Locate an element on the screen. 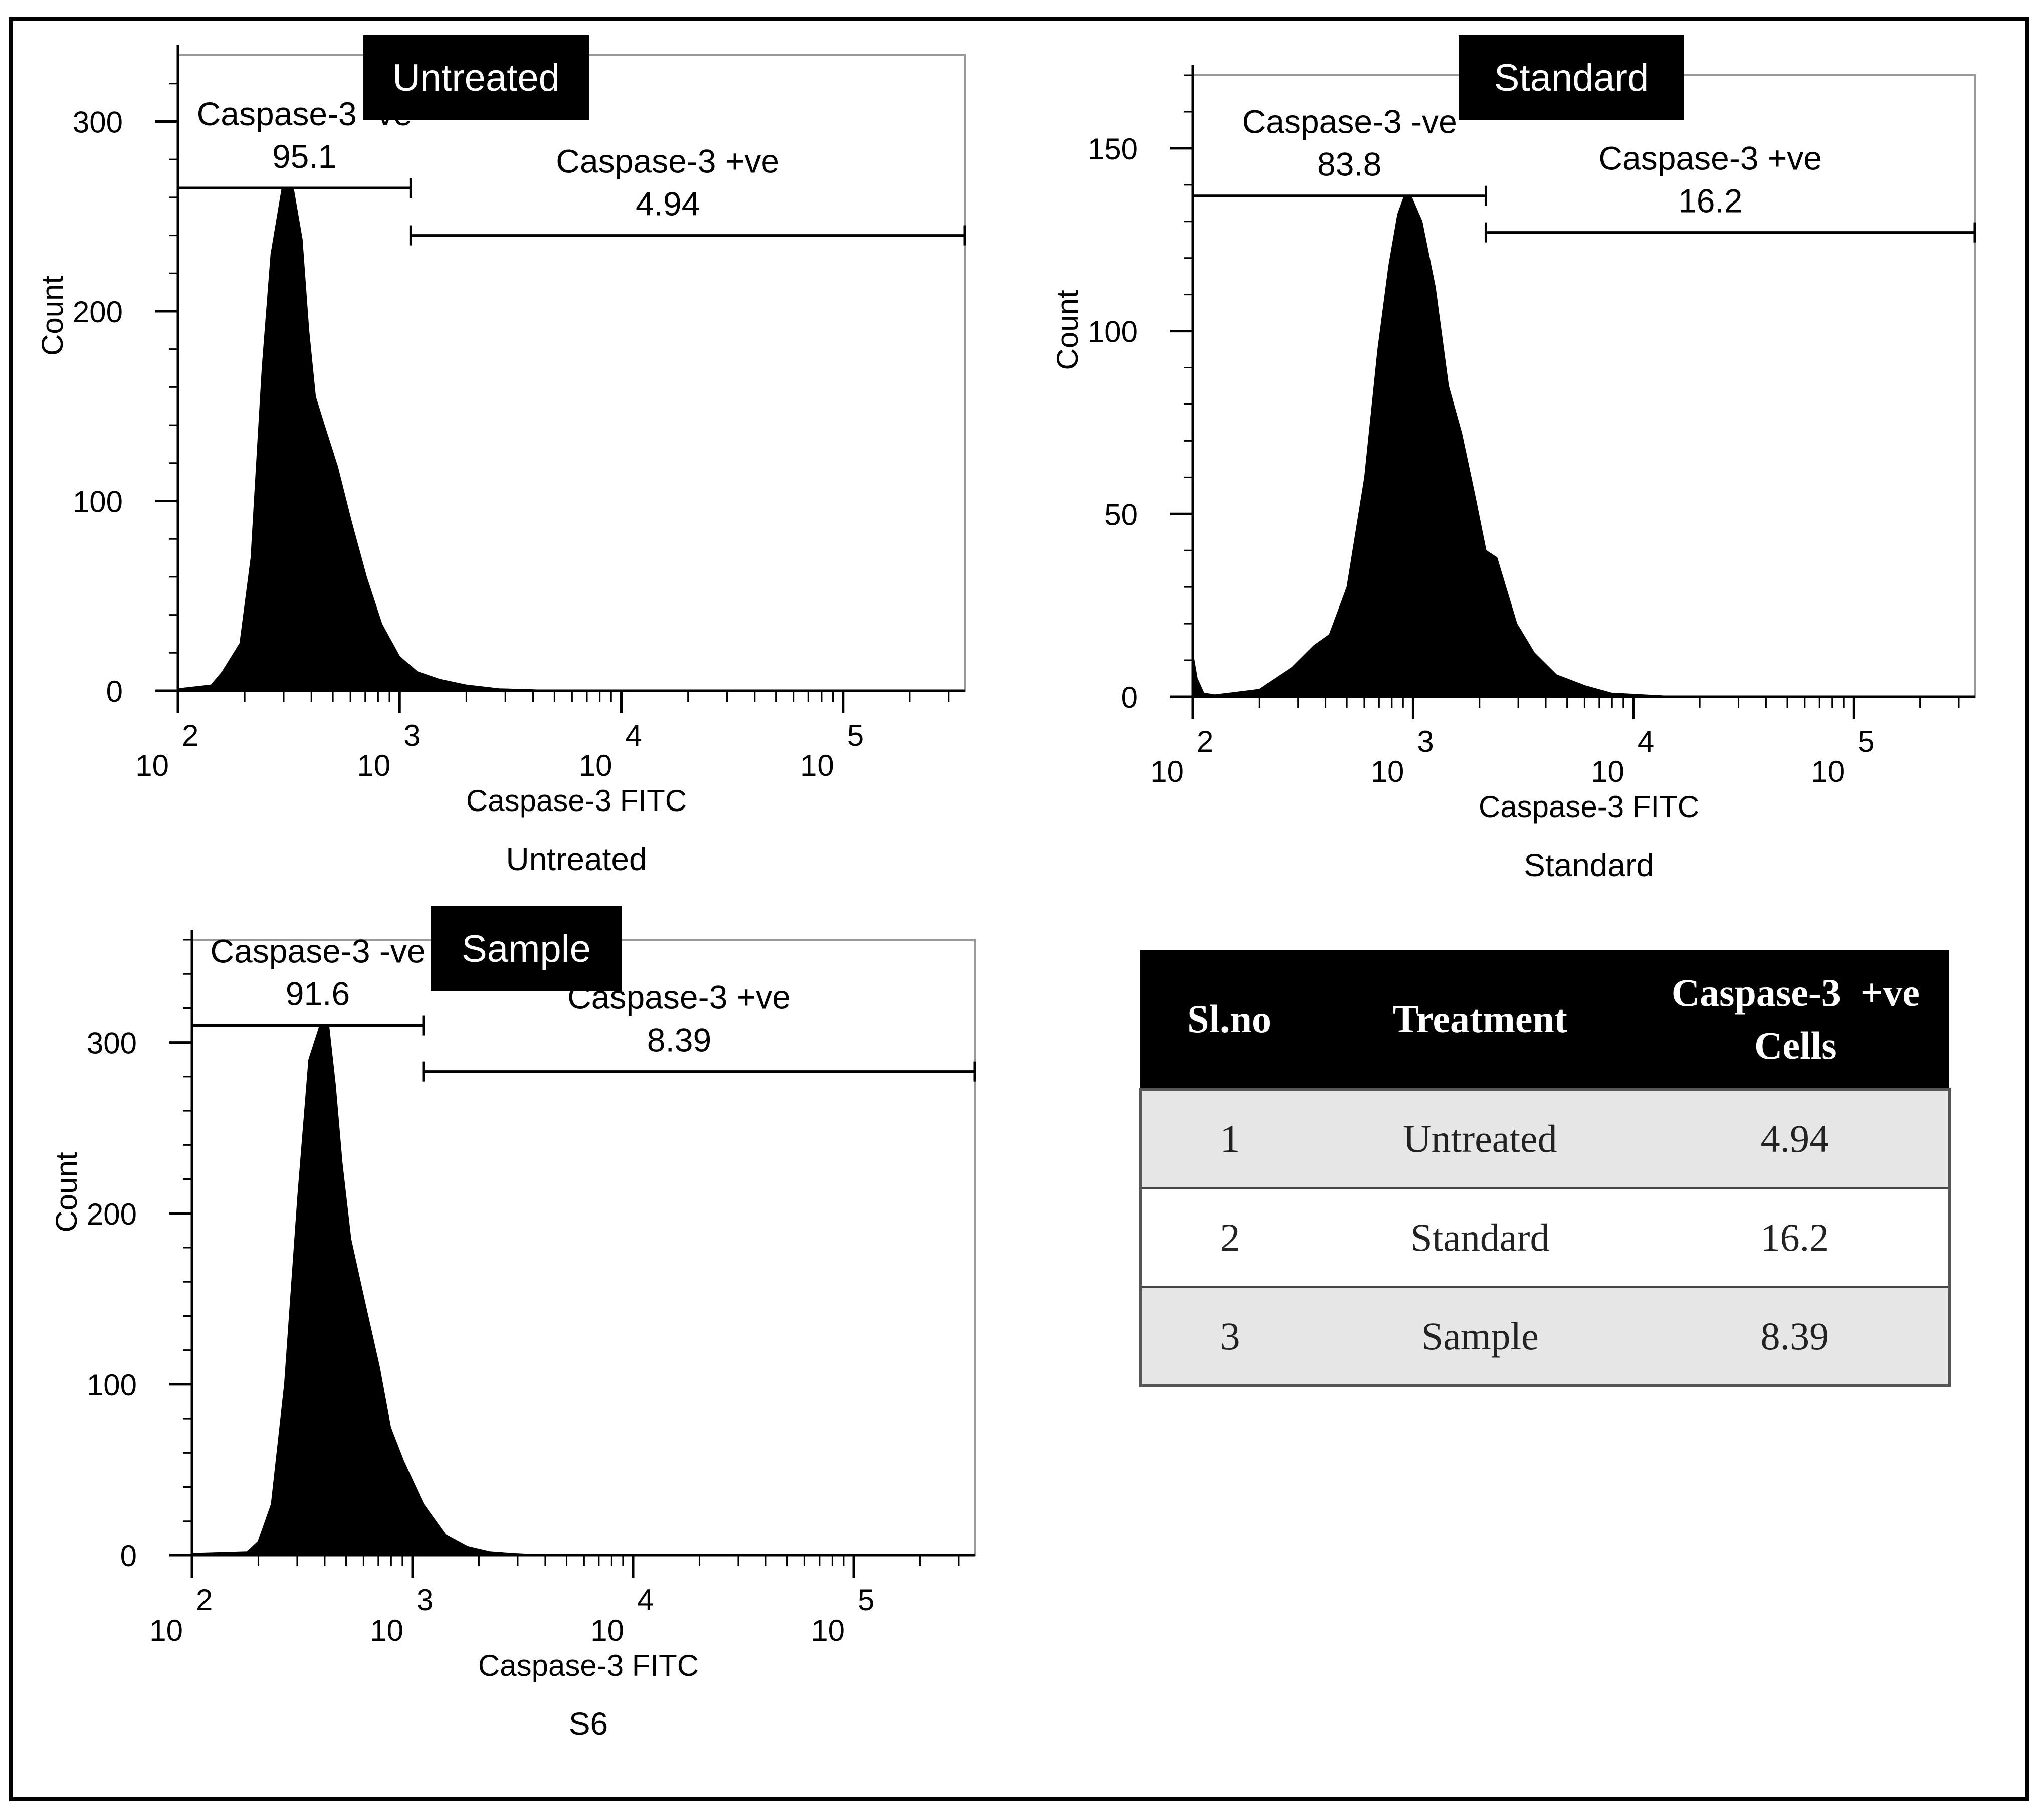 The height and width of the screenshot is (1820, 2043). plot-frame is located at coordinates (1584, 386).